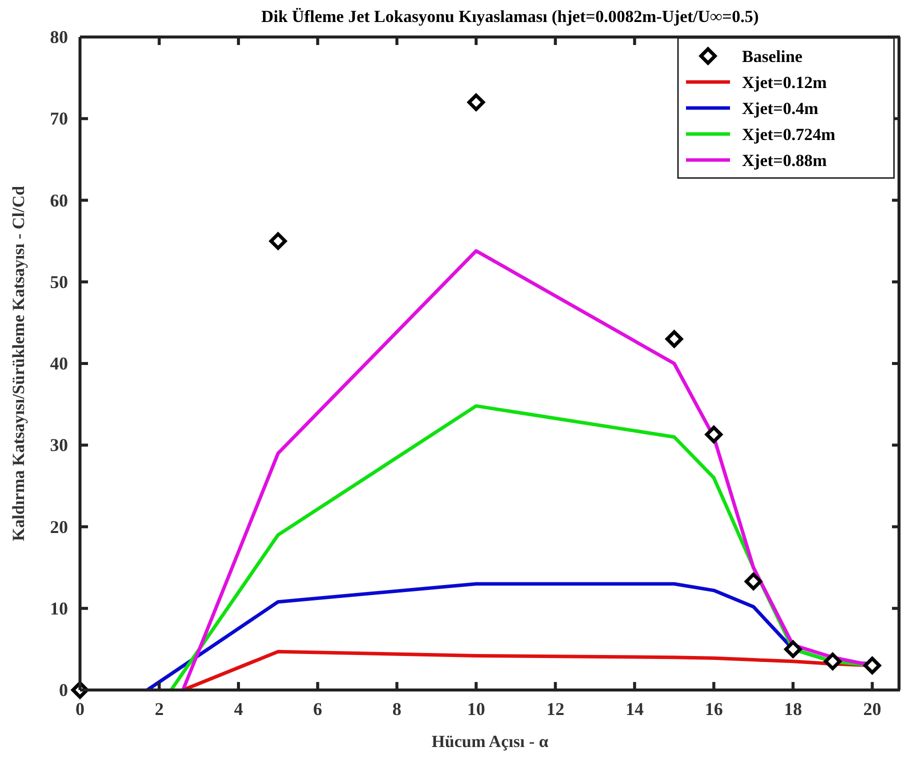 This screenshot has height=765, width=901. What do you see at coordinates (80, 709) in the screenshot?
I see `x-tick-label: 0` at bounding box center [80, 709].